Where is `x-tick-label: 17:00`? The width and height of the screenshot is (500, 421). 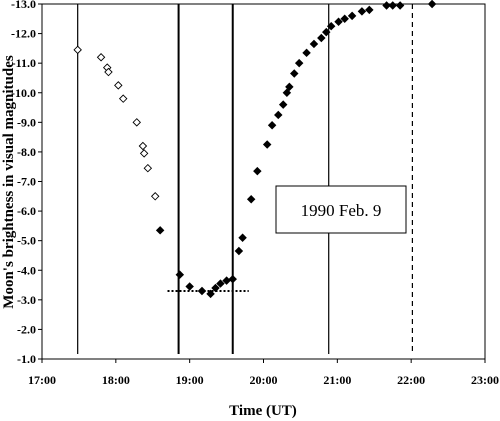 x-tick-label: 17:00 is located at coordinates (42, 380).